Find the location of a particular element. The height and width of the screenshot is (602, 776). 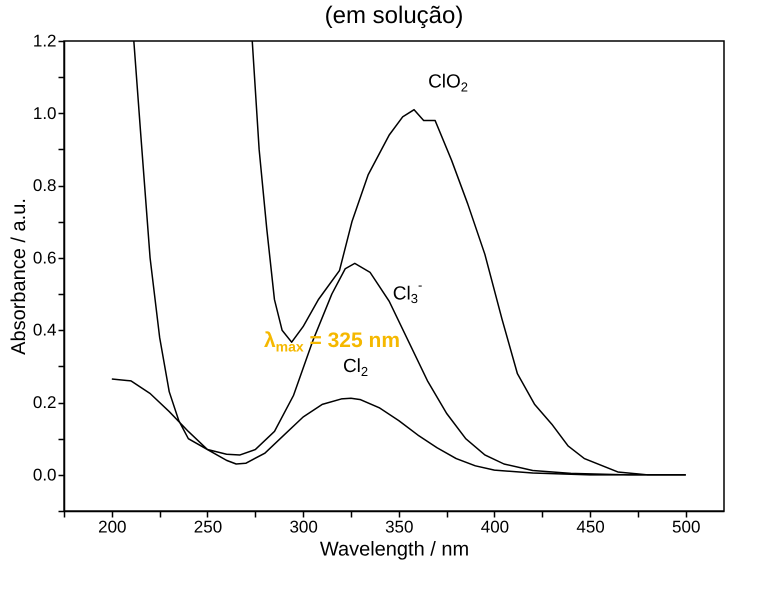

x-tick-label: 400 is located at coordinates (495, 527).